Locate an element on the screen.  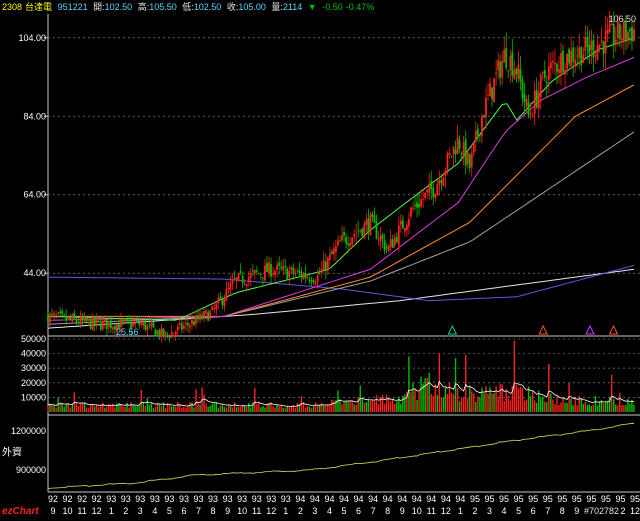
open-value: 102.50 is located at coordinates (118, 7).